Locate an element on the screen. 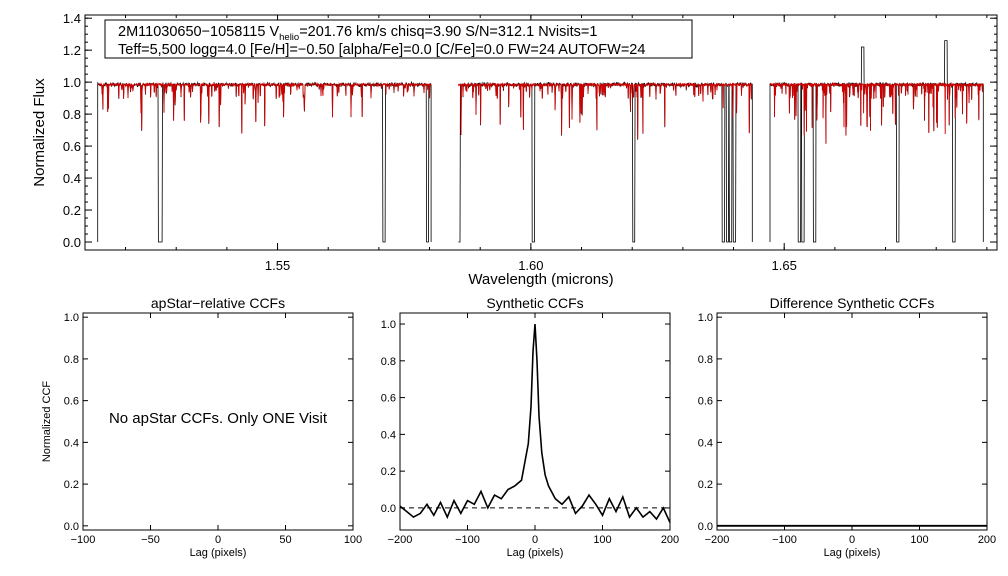 The width and height of the screenshot is (1008, 576). star-id: 2M11030650−1058115 is located at coordinates (191, 32).